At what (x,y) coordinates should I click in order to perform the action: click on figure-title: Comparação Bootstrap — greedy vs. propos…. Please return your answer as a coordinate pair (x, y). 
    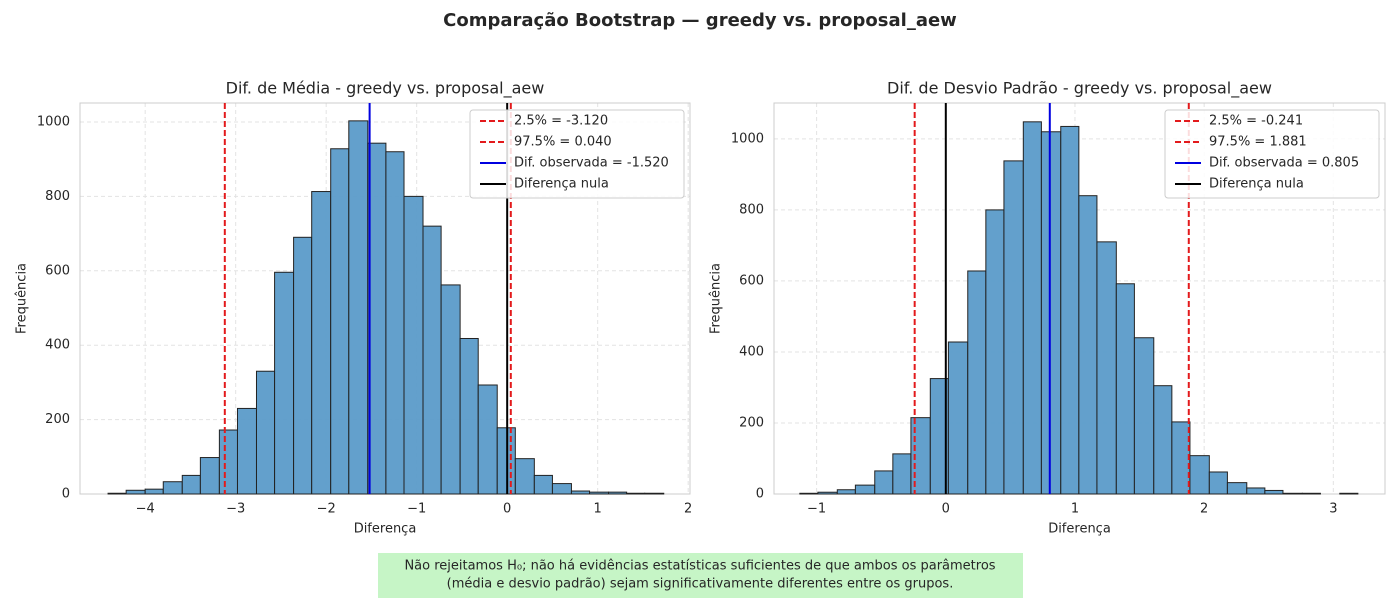
    Looking at the image, I should click on (700, 20).